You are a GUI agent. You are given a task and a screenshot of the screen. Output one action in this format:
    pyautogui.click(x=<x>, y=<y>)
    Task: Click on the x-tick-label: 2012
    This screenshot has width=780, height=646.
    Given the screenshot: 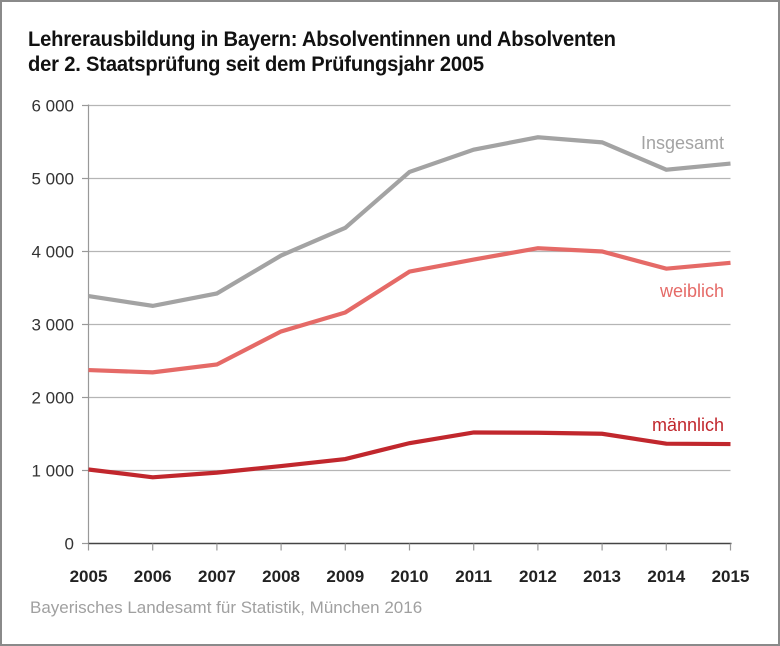 What is the action you would take?
    pyautogui.click(x=538, y=576)
    